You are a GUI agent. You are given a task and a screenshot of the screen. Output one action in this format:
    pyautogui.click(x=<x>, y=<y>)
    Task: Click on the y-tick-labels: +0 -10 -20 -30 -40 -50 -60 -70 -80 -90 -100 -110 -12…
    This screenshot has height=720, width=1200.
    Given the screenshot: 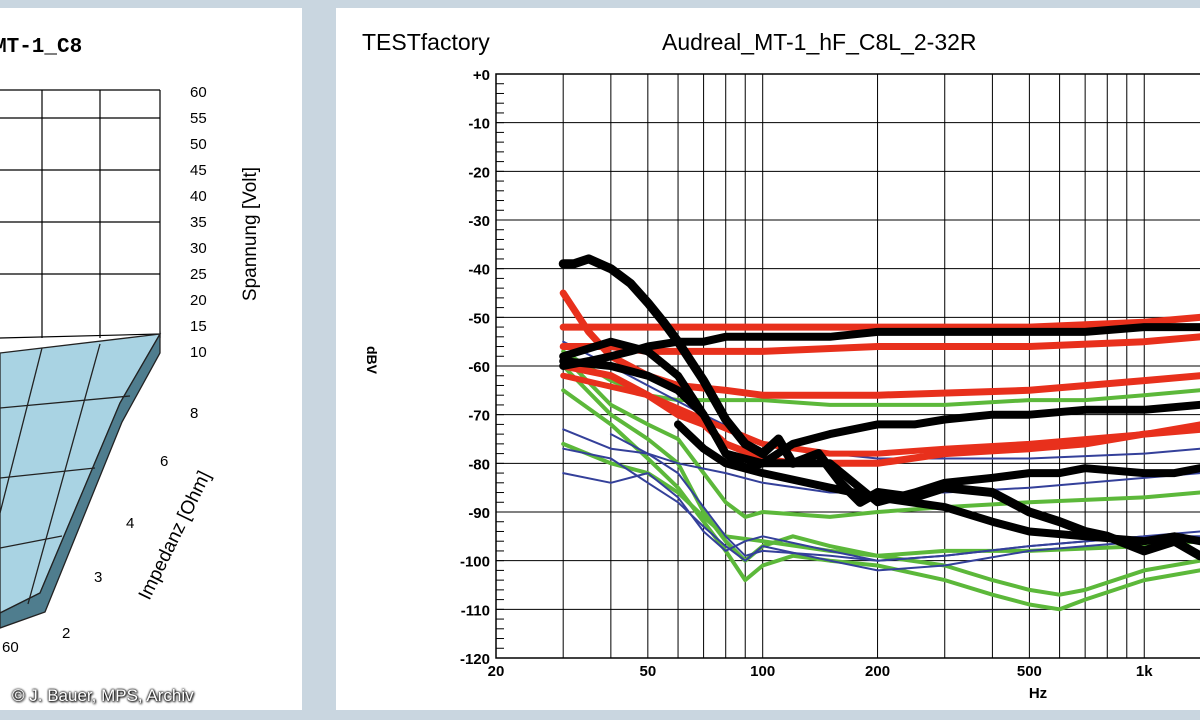 What is the action you would take?
    pyautogui.click(x=475, y=367)
    